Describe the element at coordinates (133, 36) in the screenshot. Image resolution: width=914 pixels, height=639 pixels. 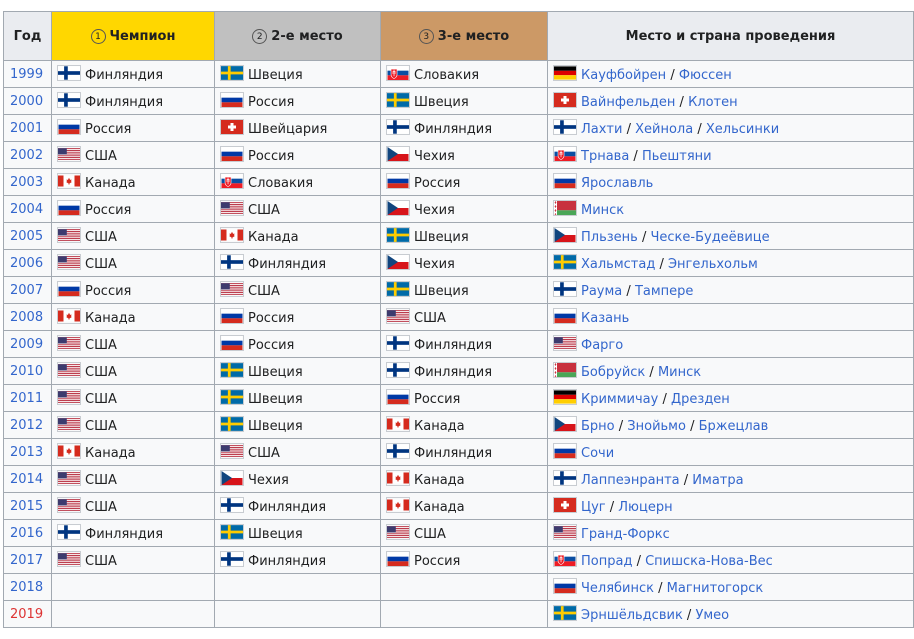
I see `header-champion: 1 Чемпион` at that location.